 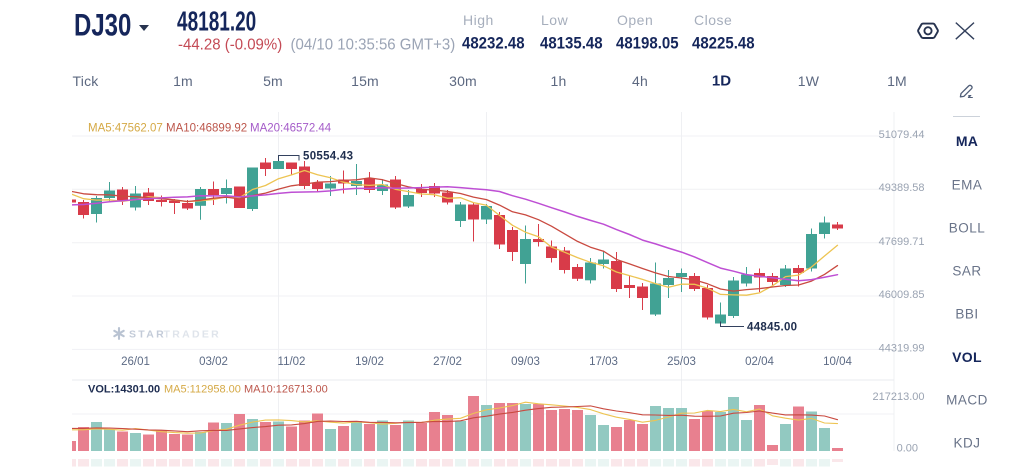 I want to click on svg-text: 44845.00, so click(x=772, y=328).